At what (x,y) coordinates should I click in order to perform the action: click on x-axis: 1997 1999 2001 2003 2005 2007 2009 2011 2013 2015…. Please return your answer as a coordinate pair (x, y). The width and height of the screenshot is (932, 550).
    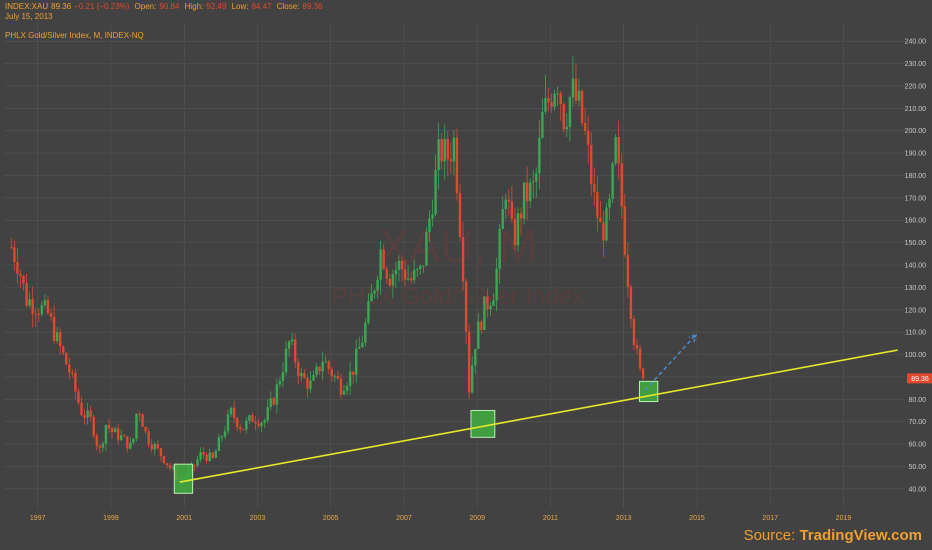
    Looking at the image, I should click on (440, 518).